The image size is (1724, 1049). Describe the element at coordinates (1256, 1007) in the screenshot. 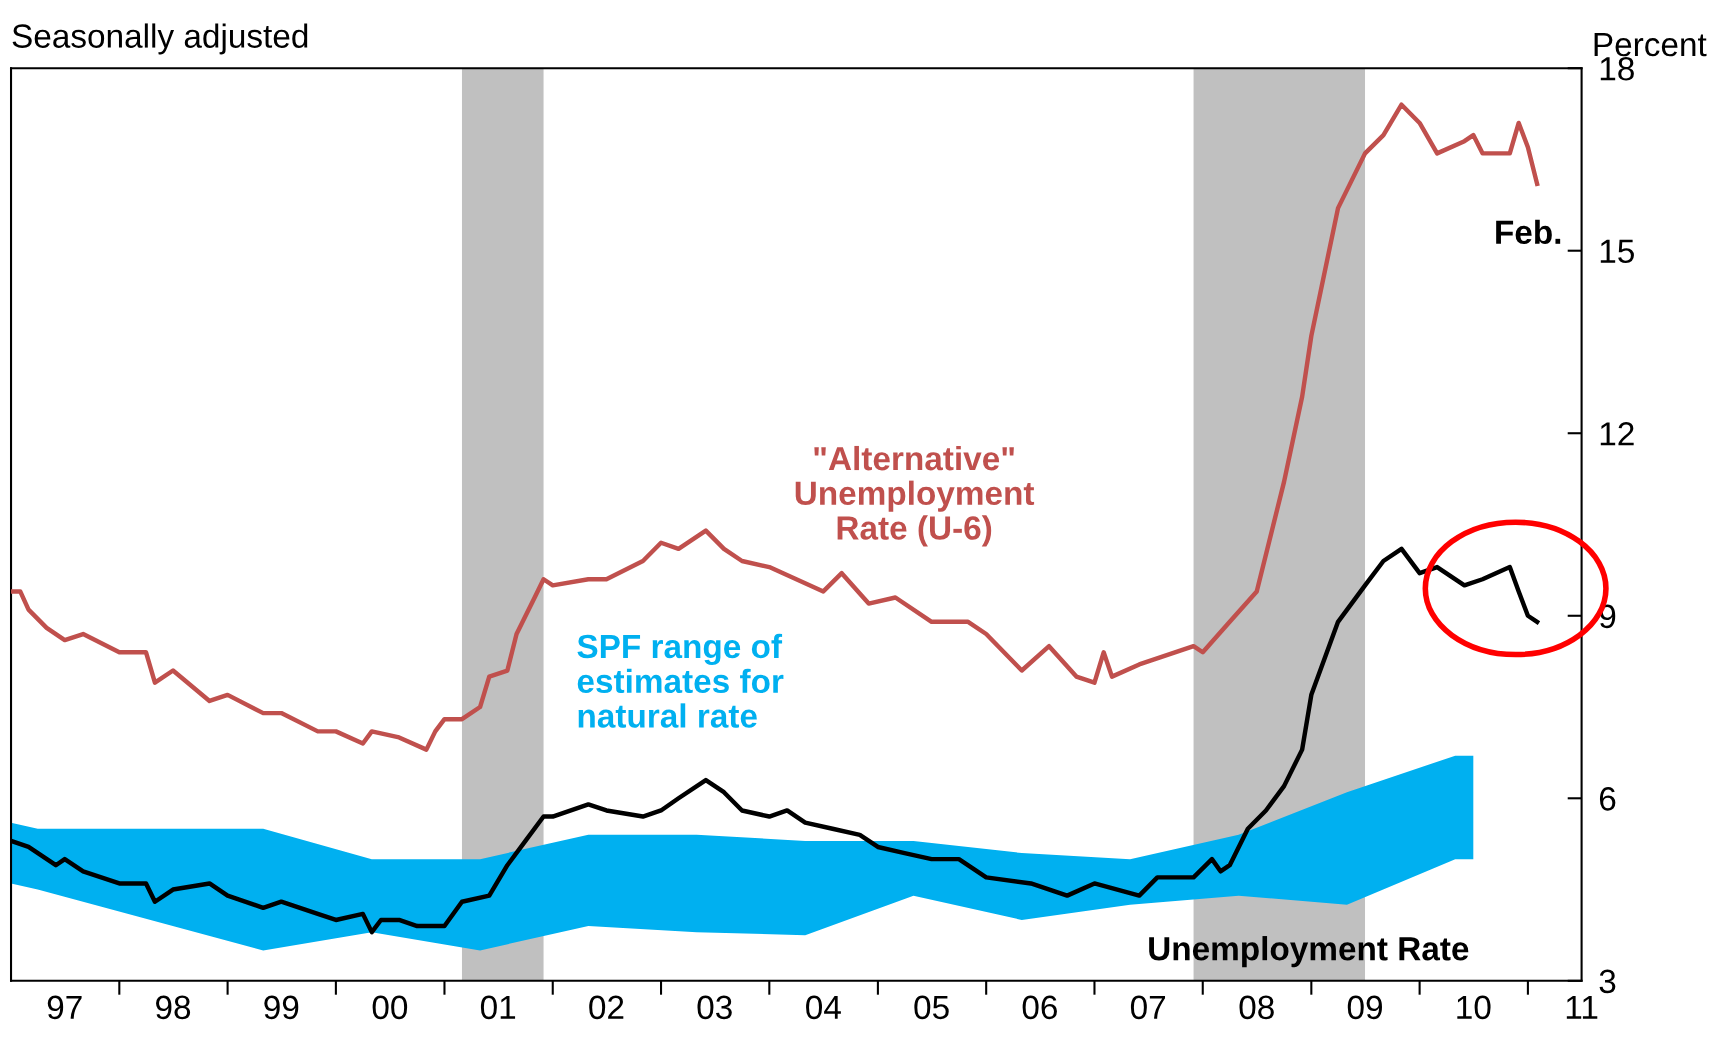

I see `x-tick-label: 08` at that location.